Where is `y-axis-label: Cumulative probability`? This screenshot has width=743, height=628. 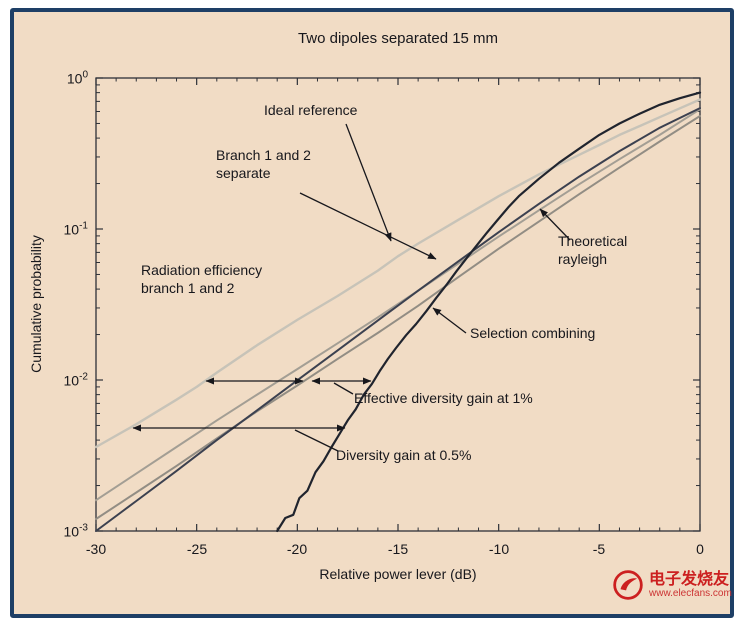
y-axis-label: Cumulative probability is located at coordinates (36, 304).